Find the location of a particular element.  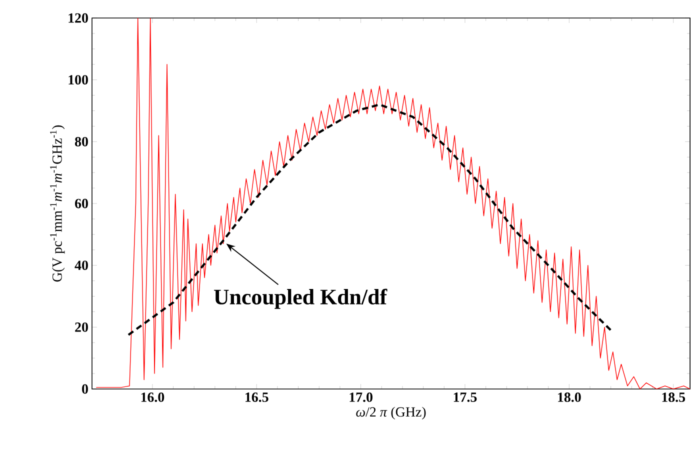

x-tick-label: 16.0 is located at coordinates (152, 397).